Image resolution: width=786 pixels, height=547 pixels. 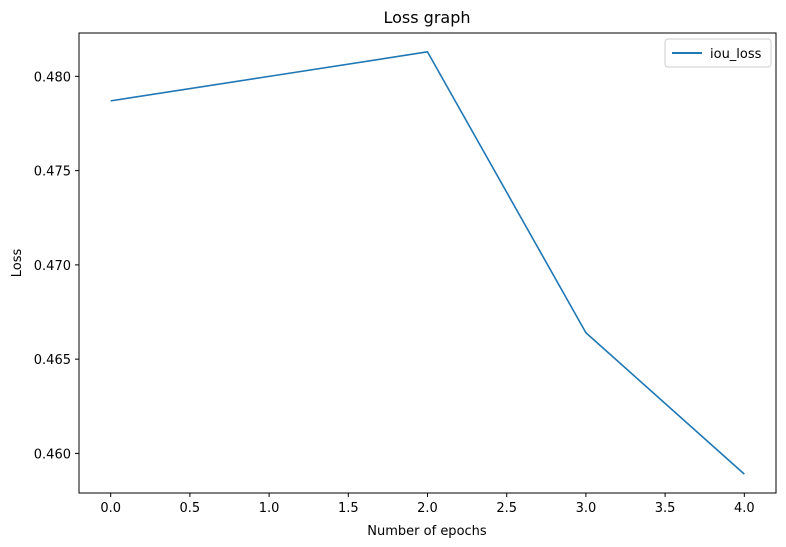 I want to click on x-tick-label: 2.0, so click(x=427, y=508).